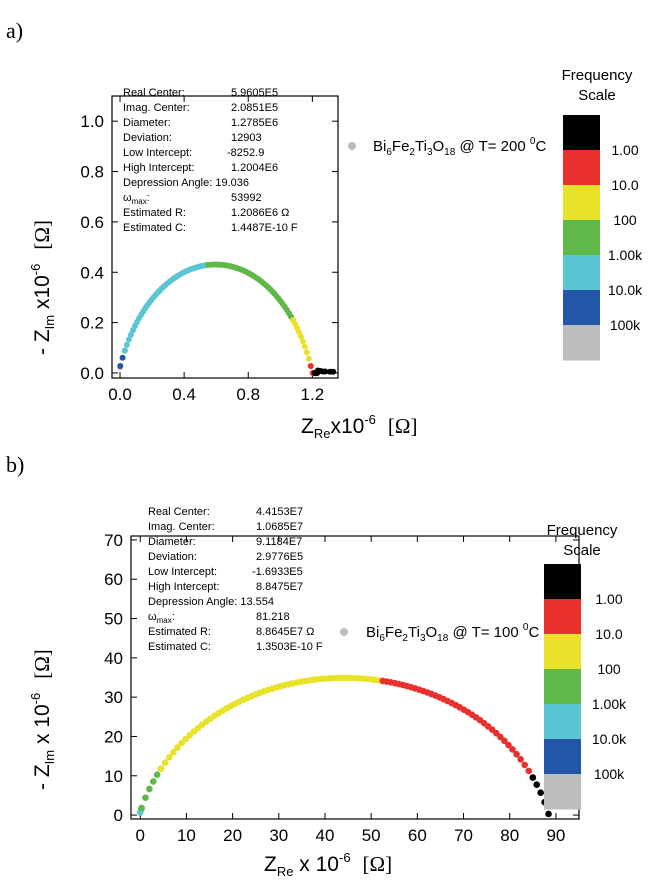  I want to click on x-tick-label: 60, so click(417, 835).